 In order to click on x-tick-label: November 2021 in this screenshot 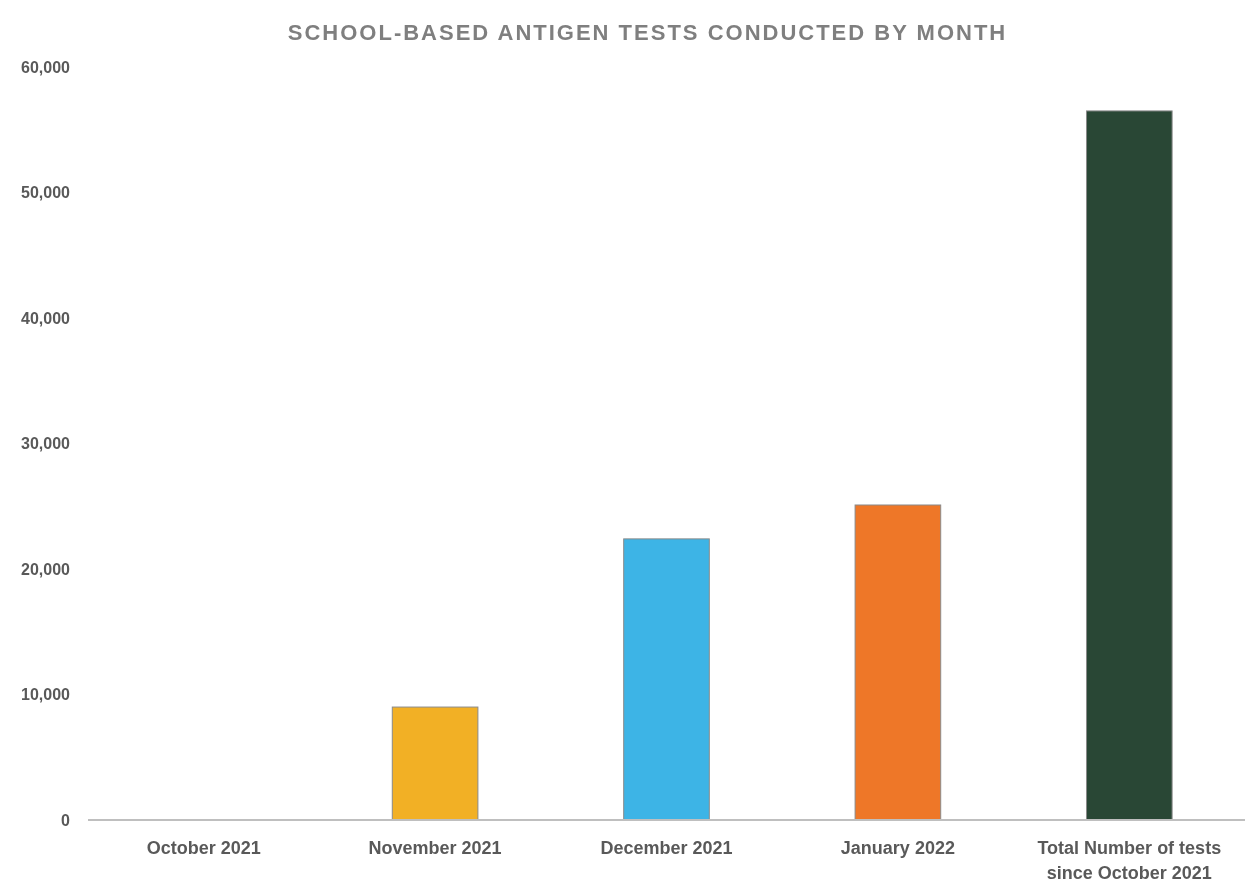, I will do `click(435, 848)`.